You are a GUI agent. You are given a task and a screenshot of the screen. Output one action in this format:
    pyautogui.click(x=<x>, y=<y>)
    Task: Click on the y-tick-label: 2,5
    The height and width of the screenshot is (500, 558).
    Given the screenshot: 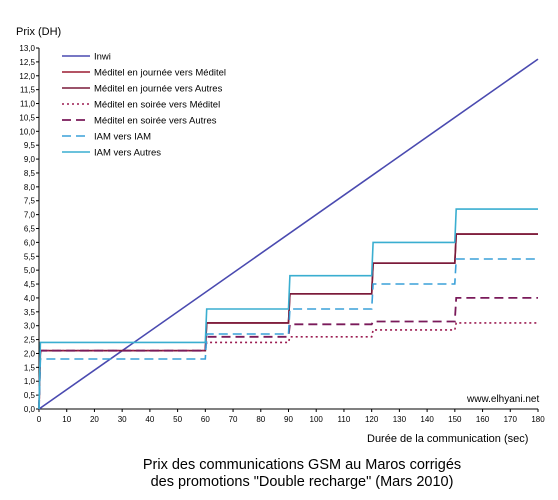 What is the action you would take?
    pyautogui.click(x=30, y=340)
    